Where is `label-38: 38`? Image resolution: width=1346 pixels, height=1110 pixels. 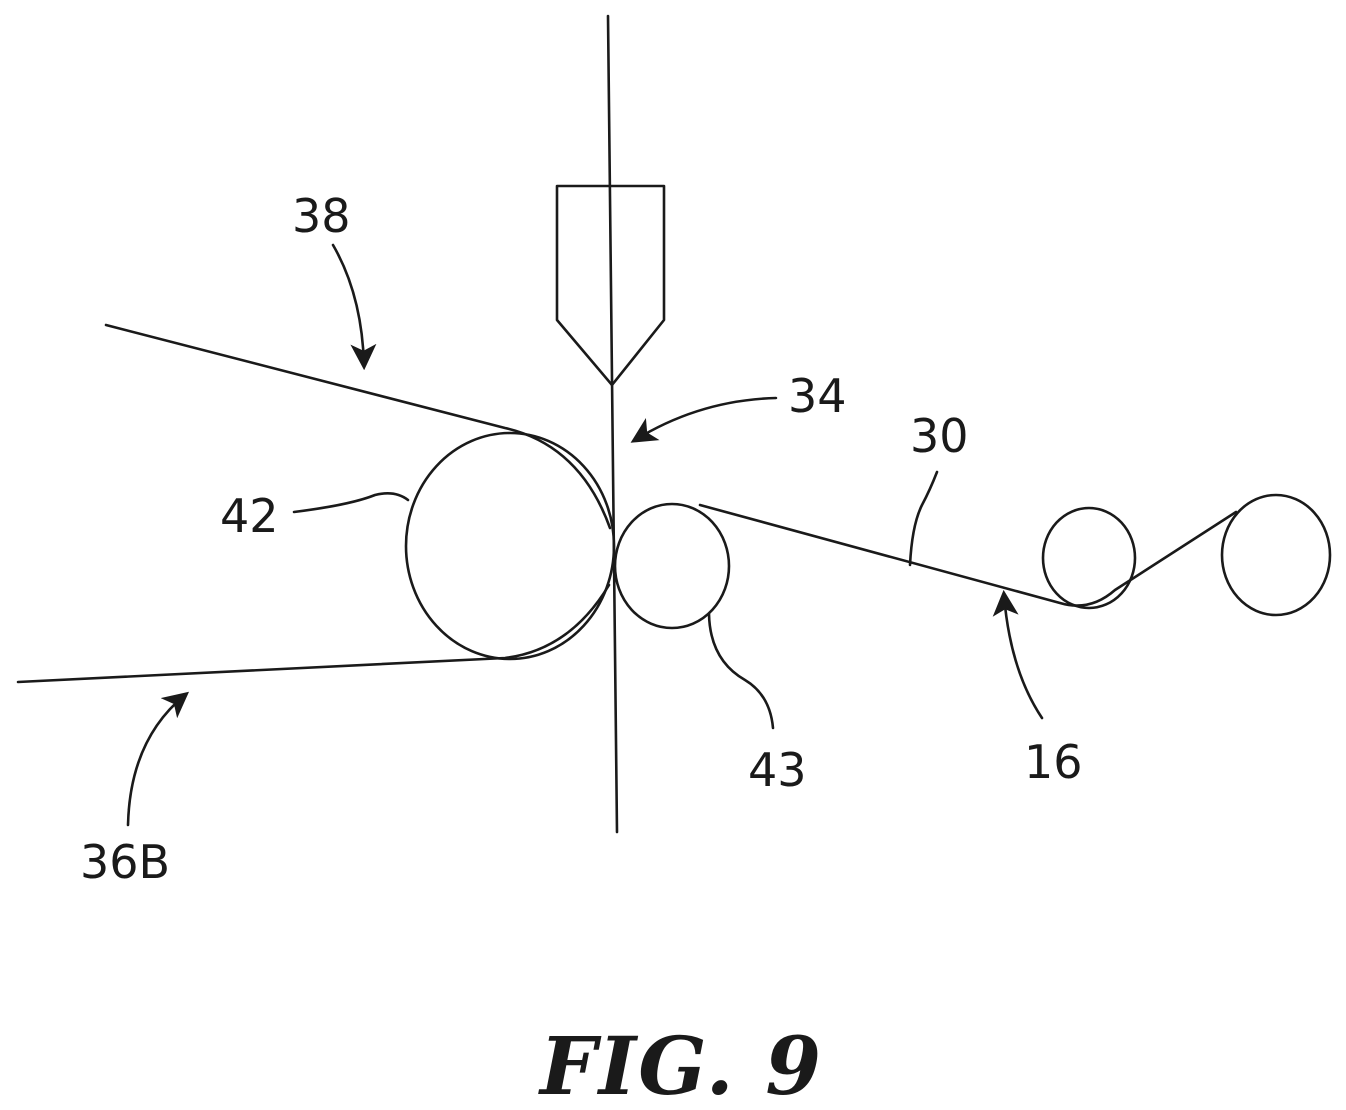
label-38: 38 is located at coordinates (321, 216).